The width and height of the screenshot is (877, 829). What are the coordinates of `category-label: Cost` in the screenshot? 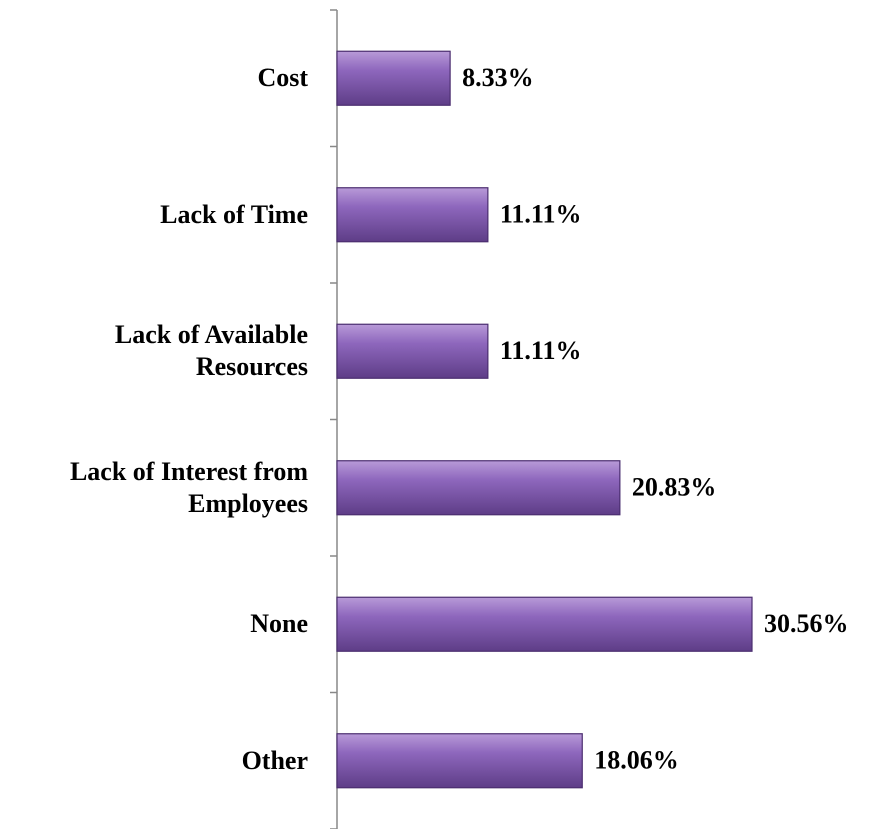 It's located at (282, 78).